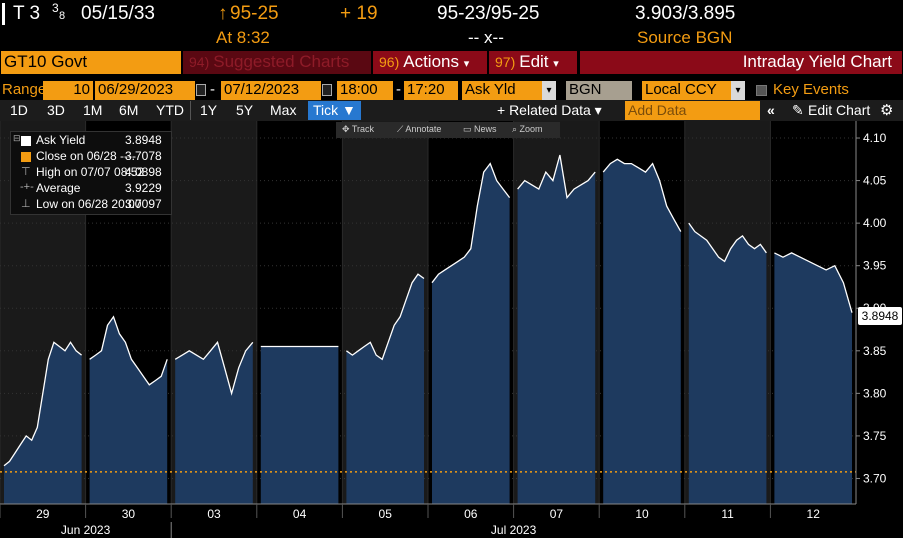 The height and width of the screenshot is (538, 903). I want to click on maturity-date: 05/15/33, so click(118, 13).